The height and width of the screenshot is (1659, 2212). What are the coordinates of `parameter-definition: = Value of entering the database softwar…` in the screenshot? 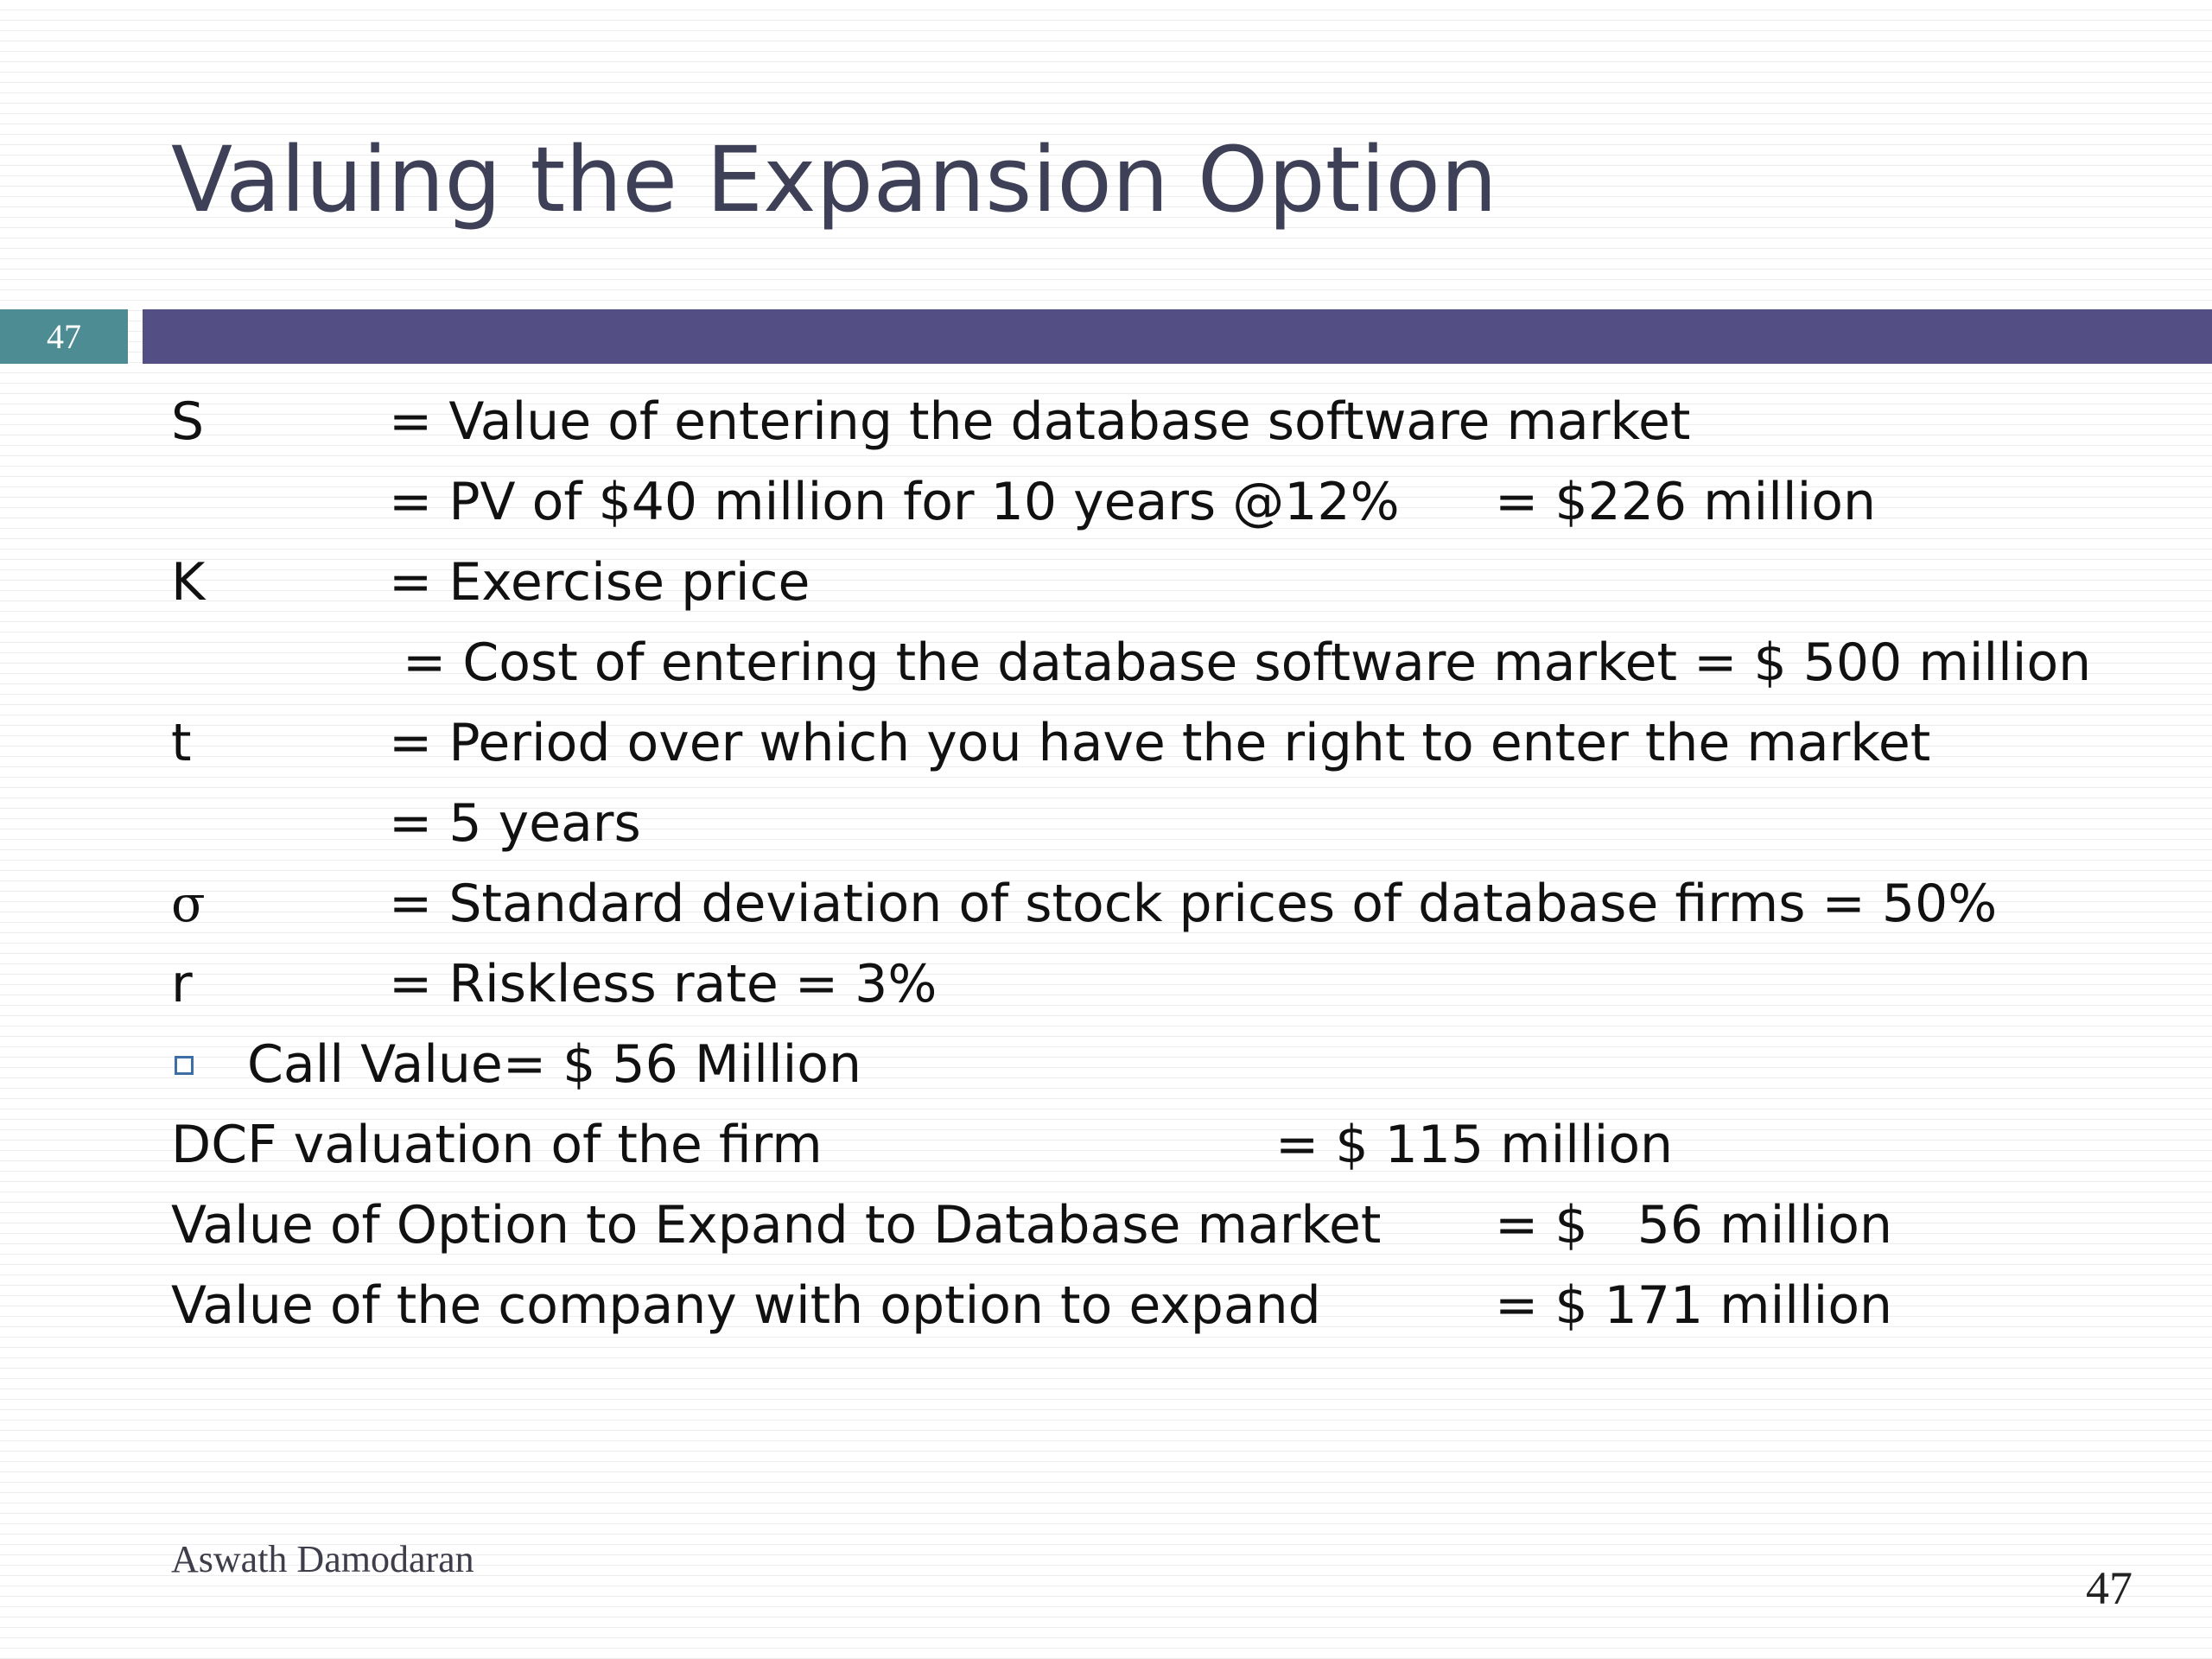 It's located at (1040, 421).